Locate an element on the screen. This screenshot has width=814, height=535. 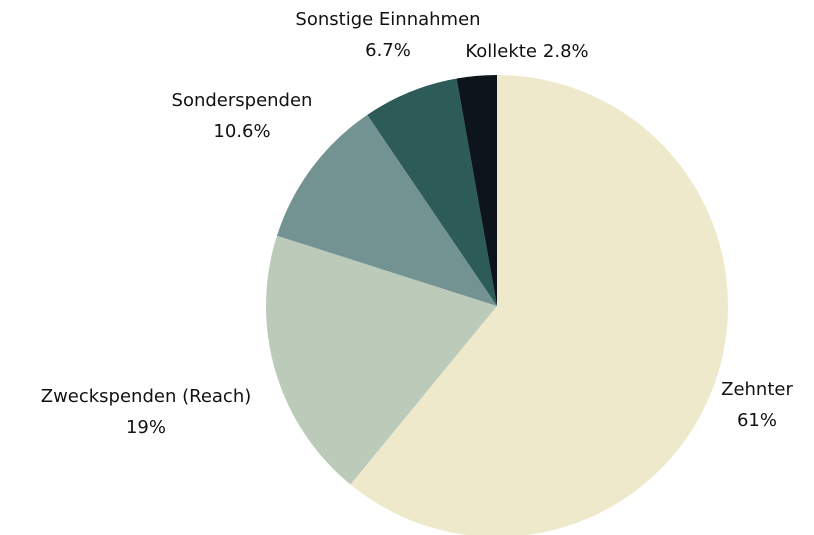
value-label: 10.6% is located at coordinates (241, 131).